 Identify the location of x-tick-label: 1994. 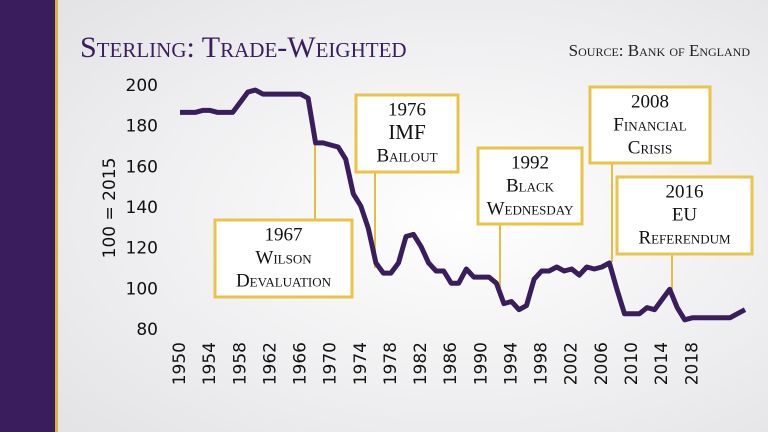
(511, 363).